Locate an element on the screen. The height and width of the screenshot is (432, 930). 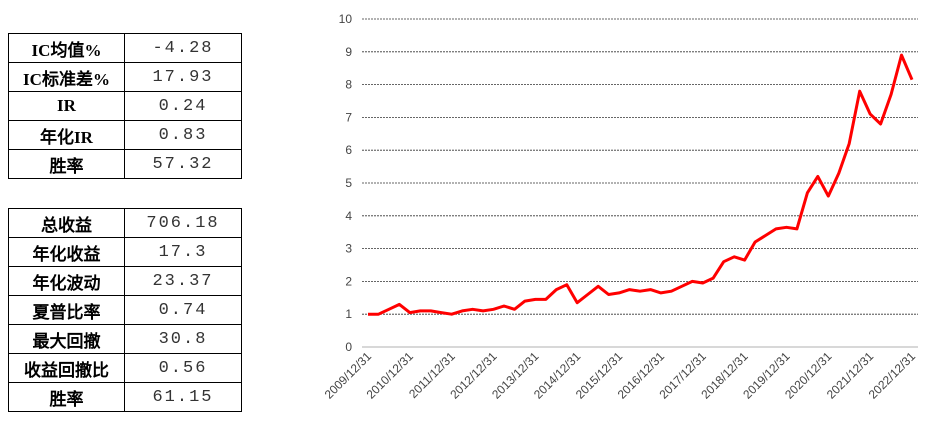
y-tick-label: 10 is located at coordinates (346, 19).